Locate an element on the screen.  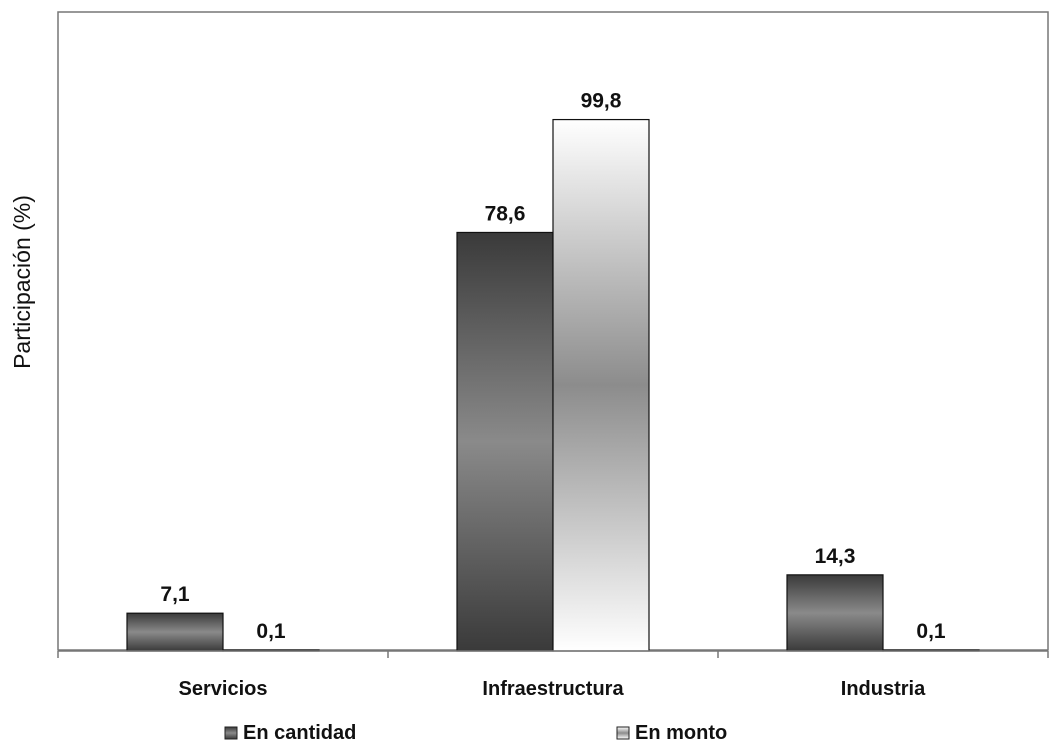
x-tick-label-industria: Industria is located at coordinates (883, 689).